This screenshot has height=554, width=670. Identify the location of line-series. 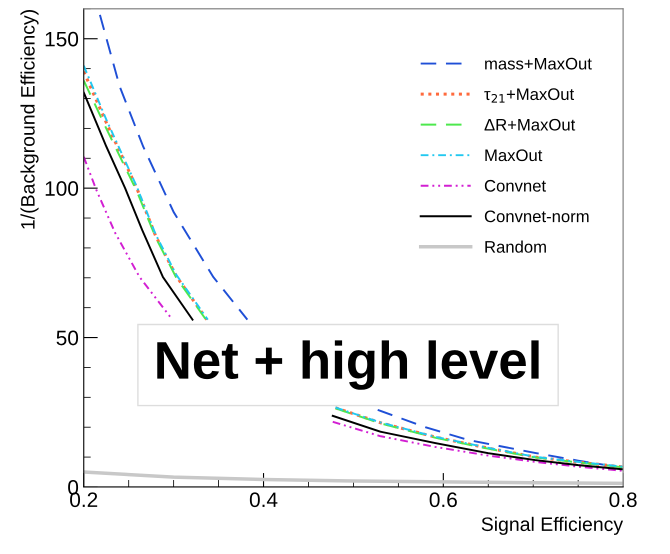
(354, 478).